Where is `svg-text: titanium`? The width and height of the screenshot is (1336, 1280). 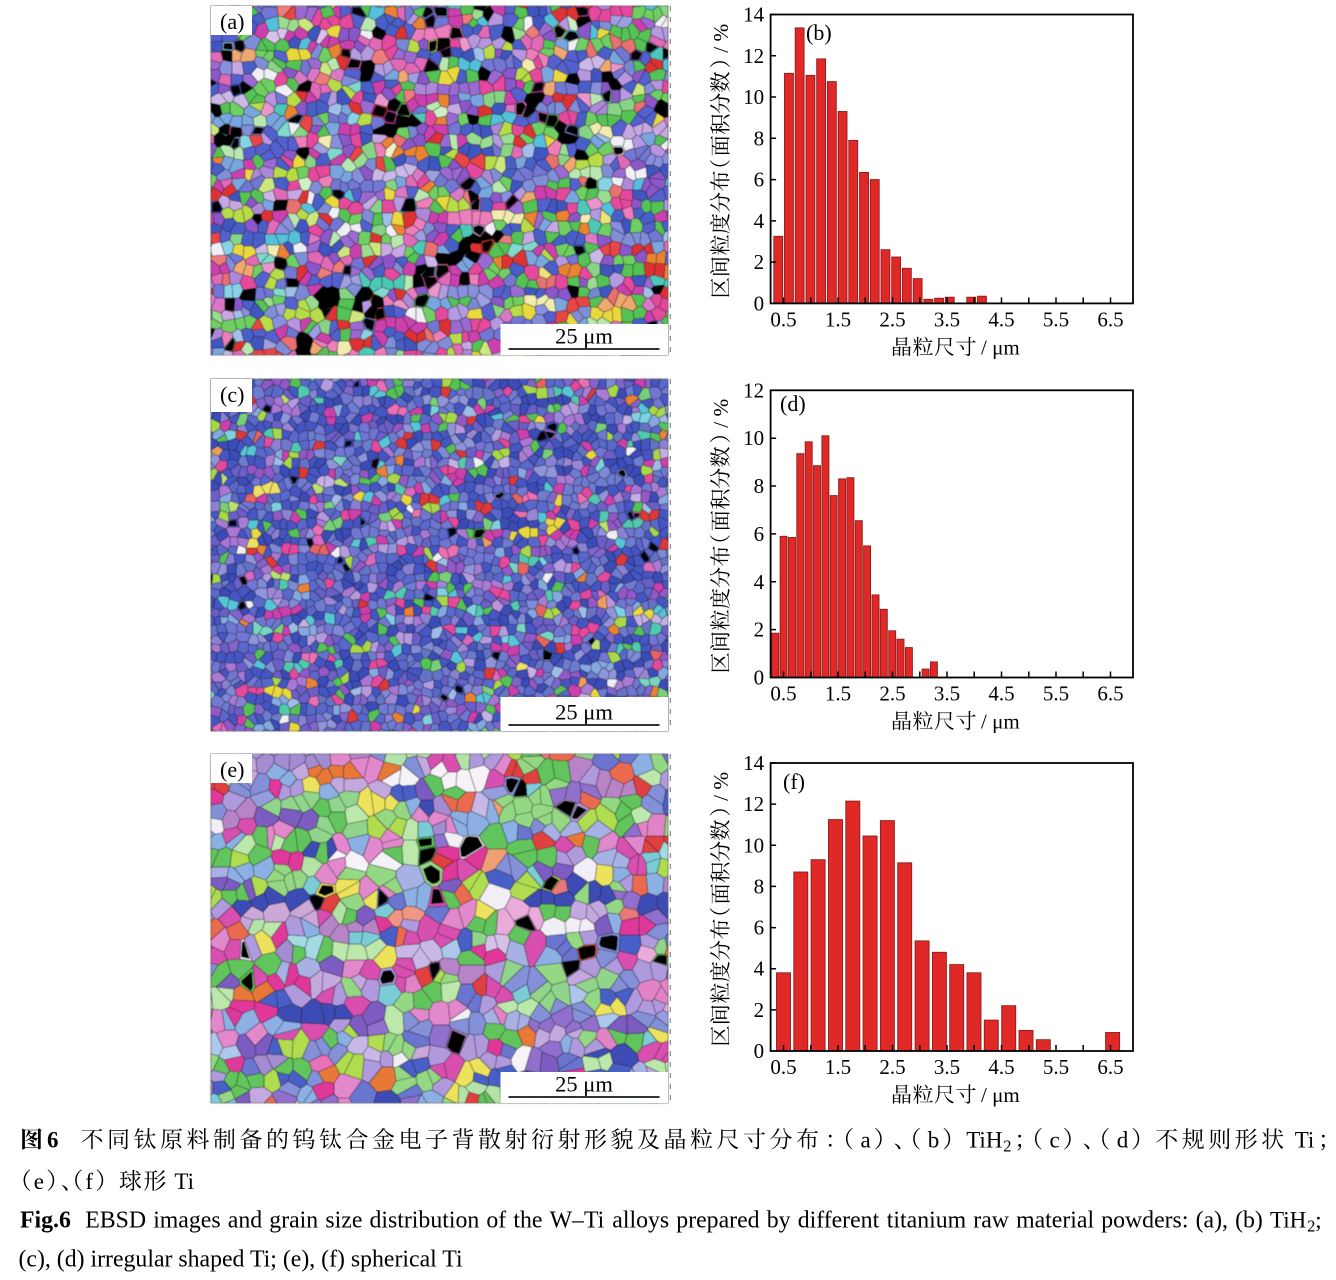 svg-text: titanium is located at coordinates (927, 1221).